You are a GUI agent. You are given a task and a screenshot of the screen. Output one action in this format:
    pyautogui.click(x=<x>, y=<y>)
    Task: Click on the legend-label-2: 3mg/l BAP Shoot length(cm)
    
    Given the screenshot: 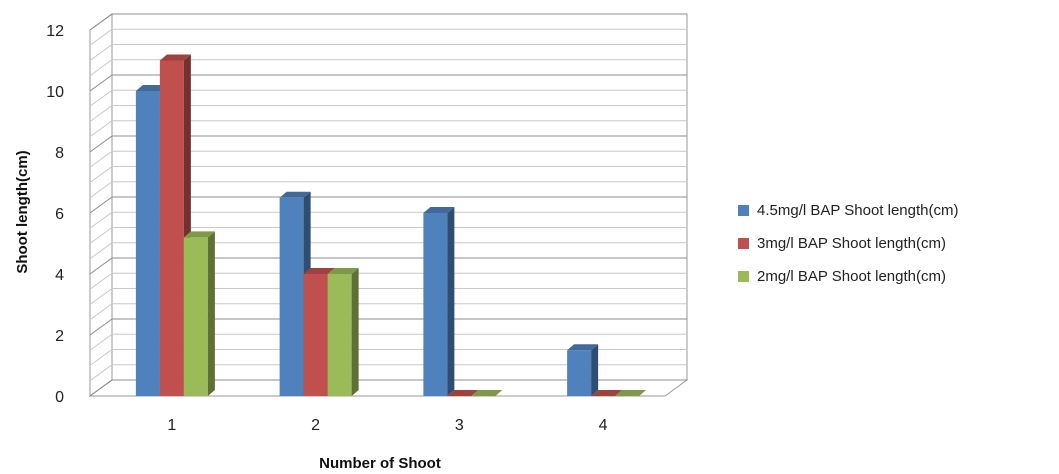 What is the action you would take?
    pyautogui.click(x=851, y=243)
    